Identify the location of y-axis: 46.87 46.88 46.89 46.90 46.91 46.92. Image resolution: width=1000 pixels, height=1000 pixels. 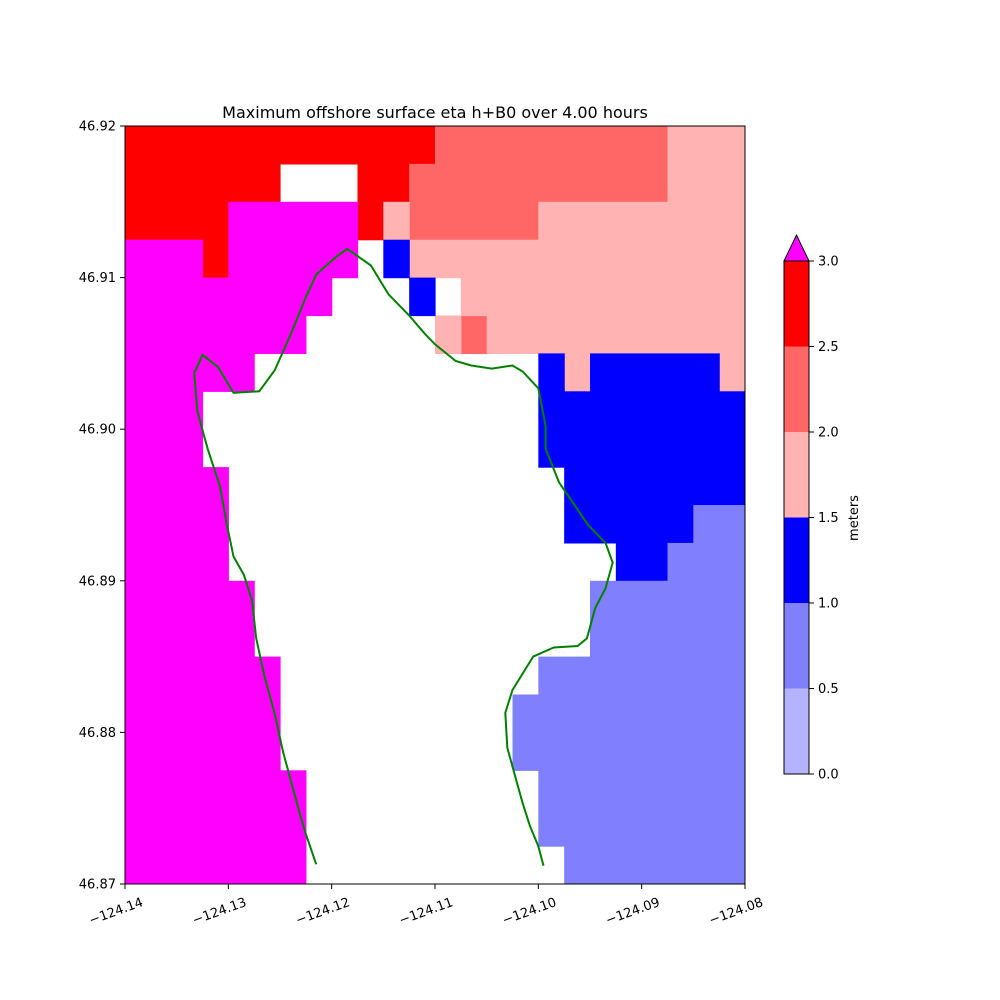
(102, 506).